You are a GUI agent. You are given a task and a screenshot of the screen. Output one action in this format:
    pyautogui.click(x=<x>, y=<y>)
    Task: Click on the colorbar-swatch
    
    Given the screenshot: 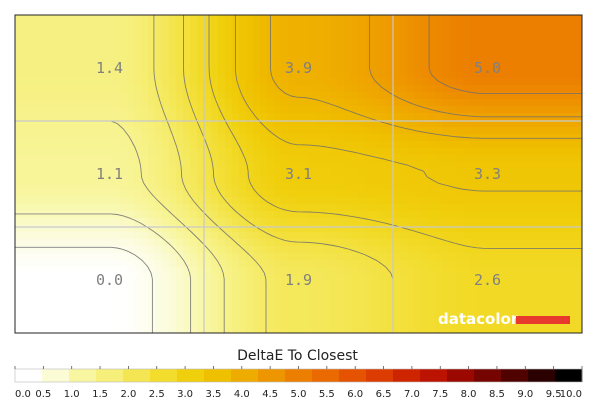 What is the action you would take?
    pyautogui.click(x=434, y=375)
    